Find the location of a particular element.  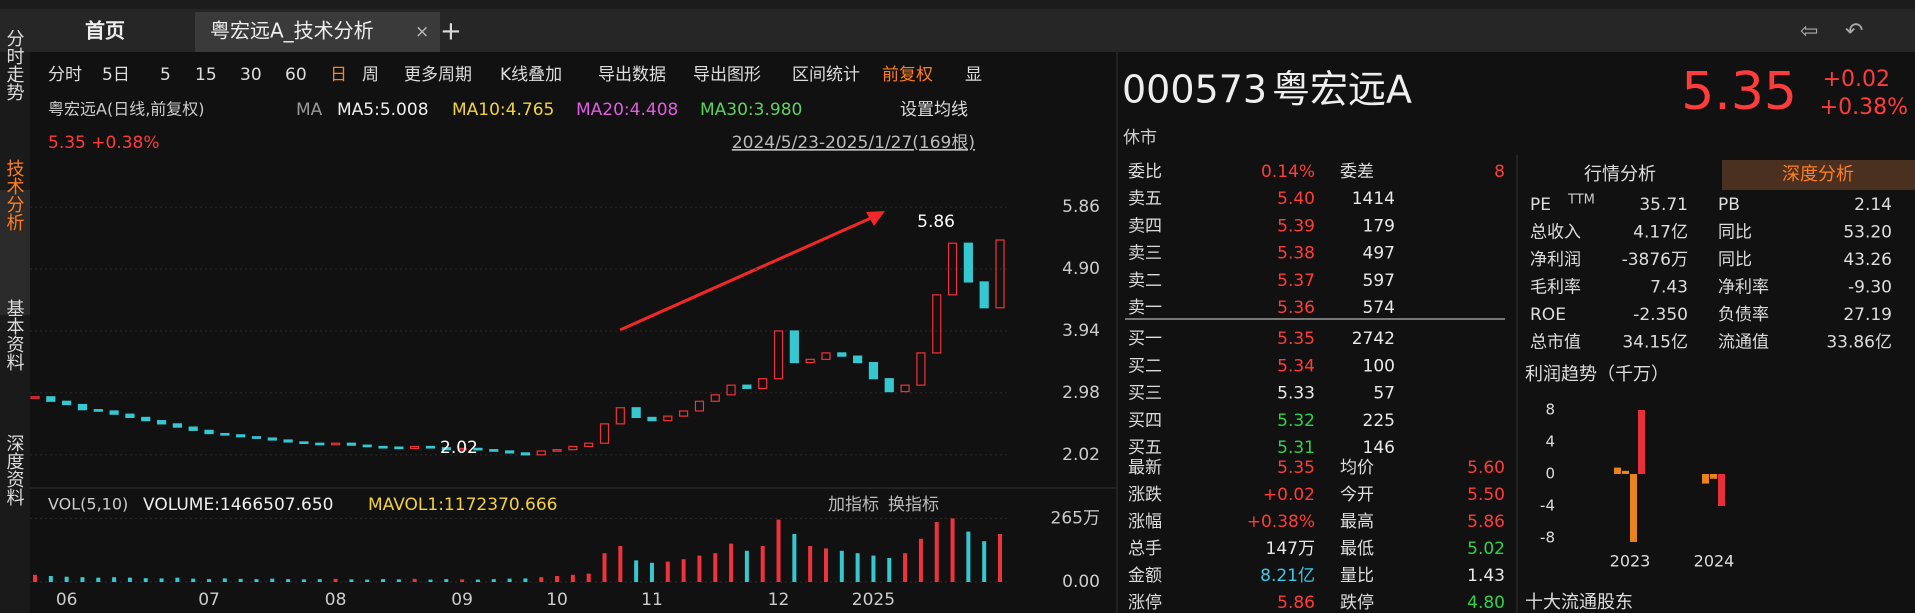

stat-label: 金额 is located at coordinates (1145, 576).